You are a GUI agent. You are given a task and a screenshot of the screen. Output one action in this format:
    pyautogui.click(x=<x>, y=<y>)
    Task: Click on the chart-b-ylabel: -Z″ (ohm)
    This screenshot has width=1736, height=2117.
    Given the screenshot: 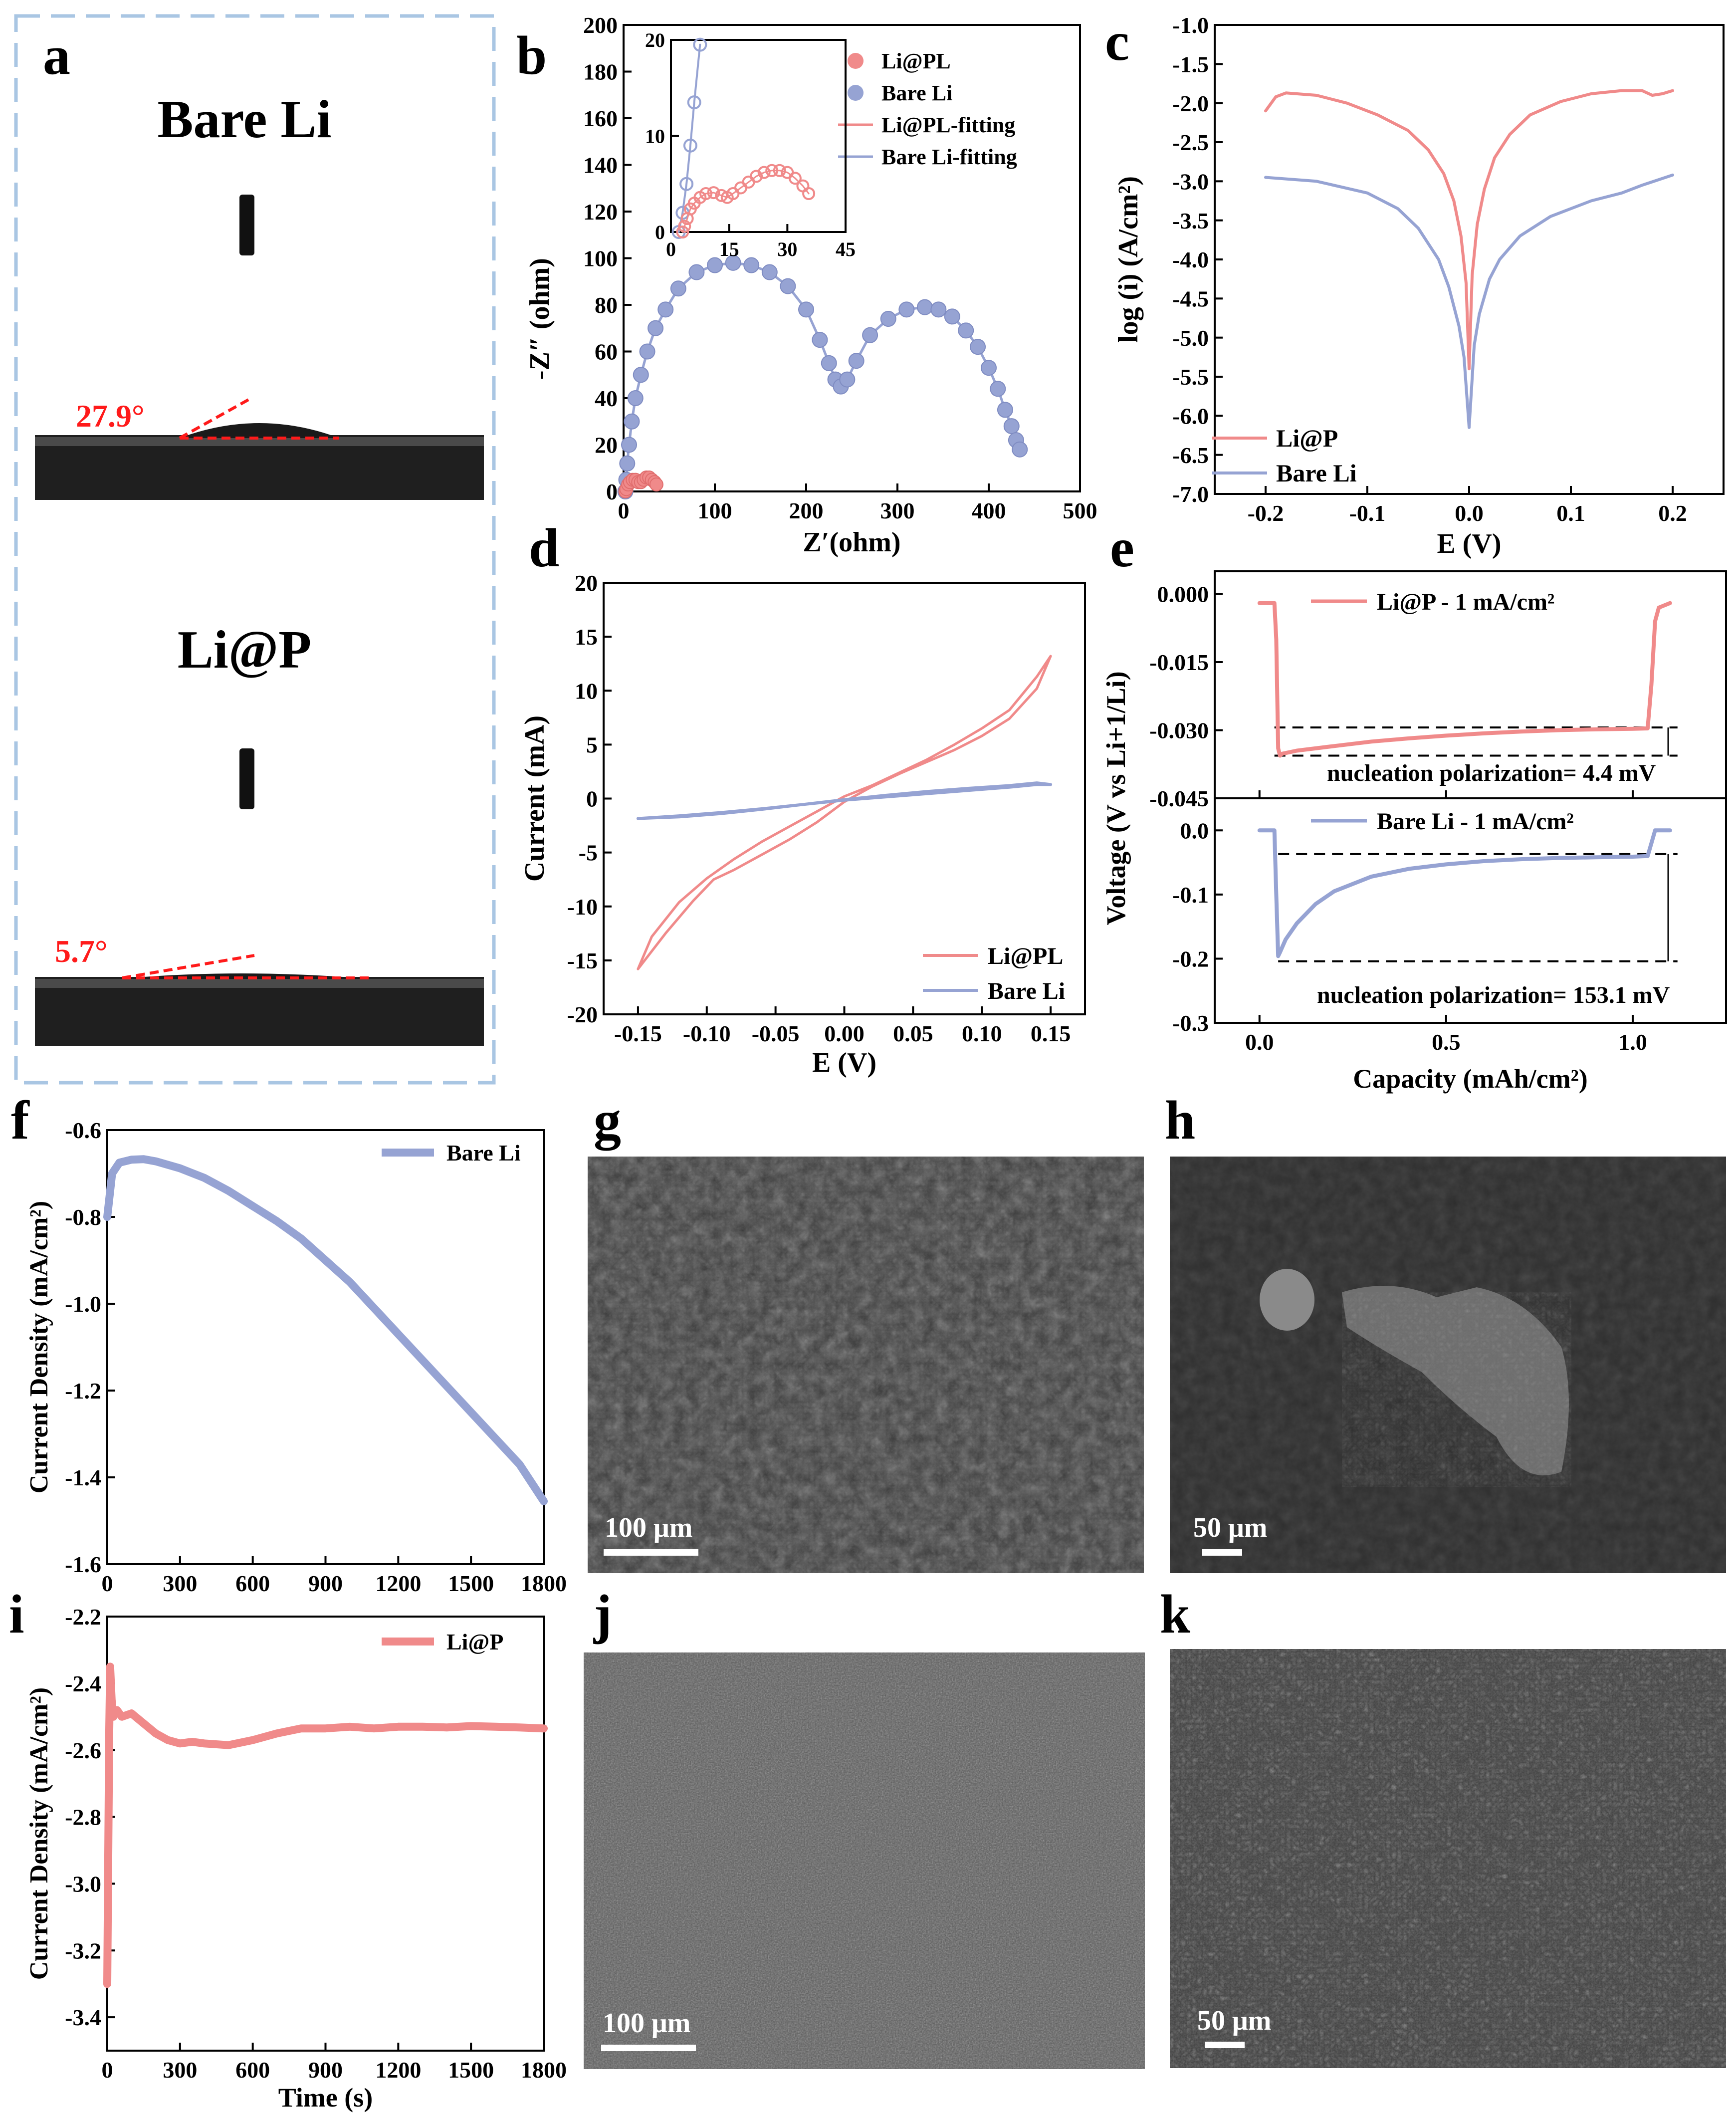 What is the action you would take?
    pyautogui.click(x=539, y=319)
    